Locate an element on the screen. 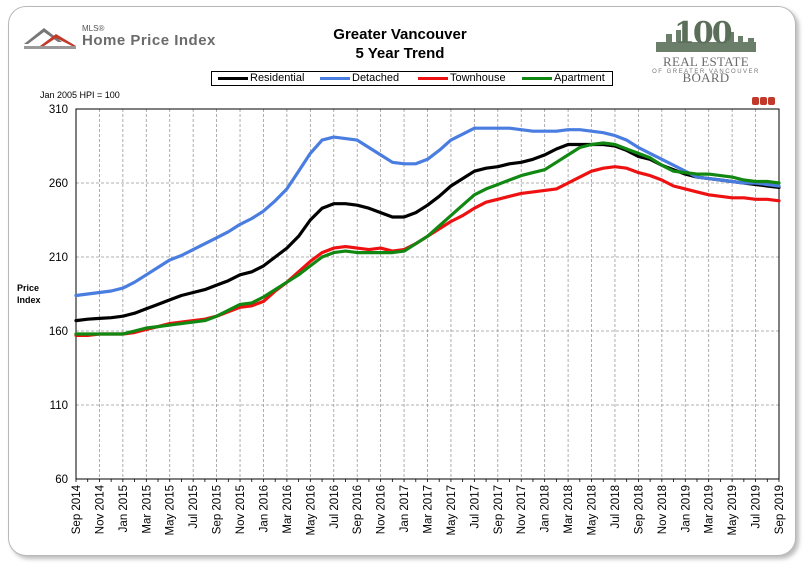 Image resolution: width=804 pixels, height=564 pixels. legend-swatch-residential is located at coordinates (233, 78).